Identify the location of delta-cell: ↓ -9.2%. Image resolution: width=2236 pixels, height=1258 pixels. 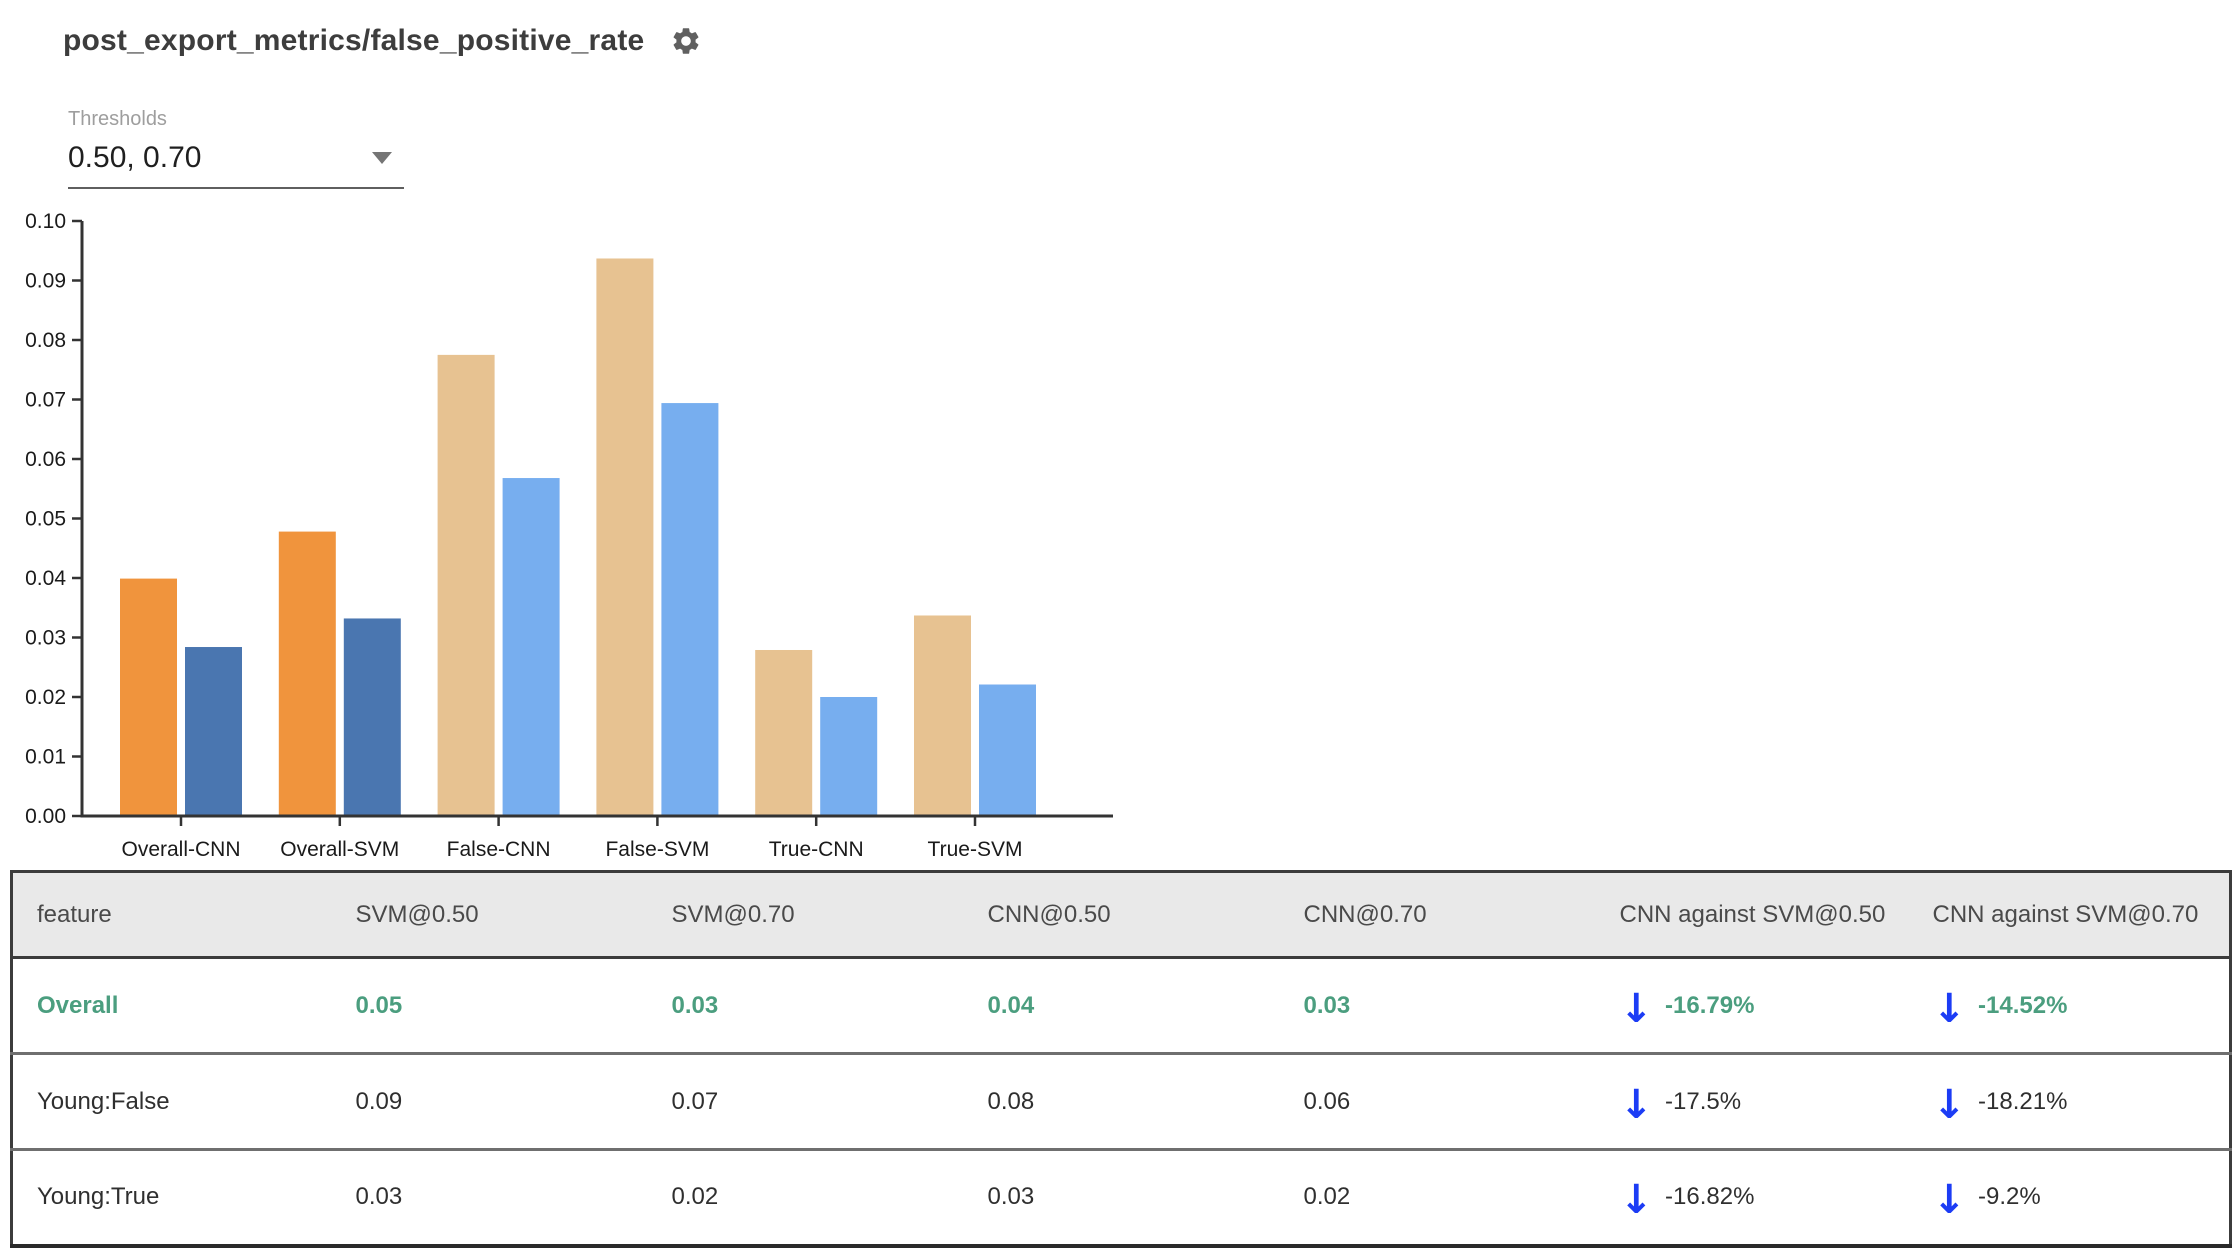
(2069, 1198).